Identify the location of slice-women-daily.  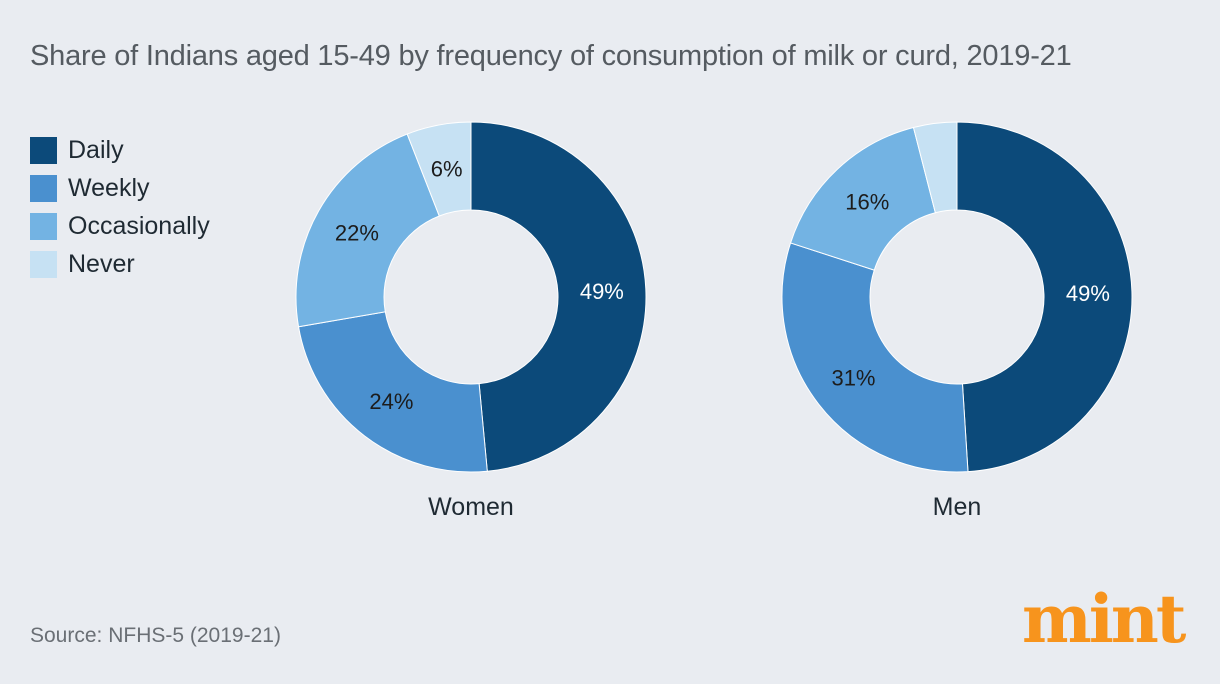
(558, 296).